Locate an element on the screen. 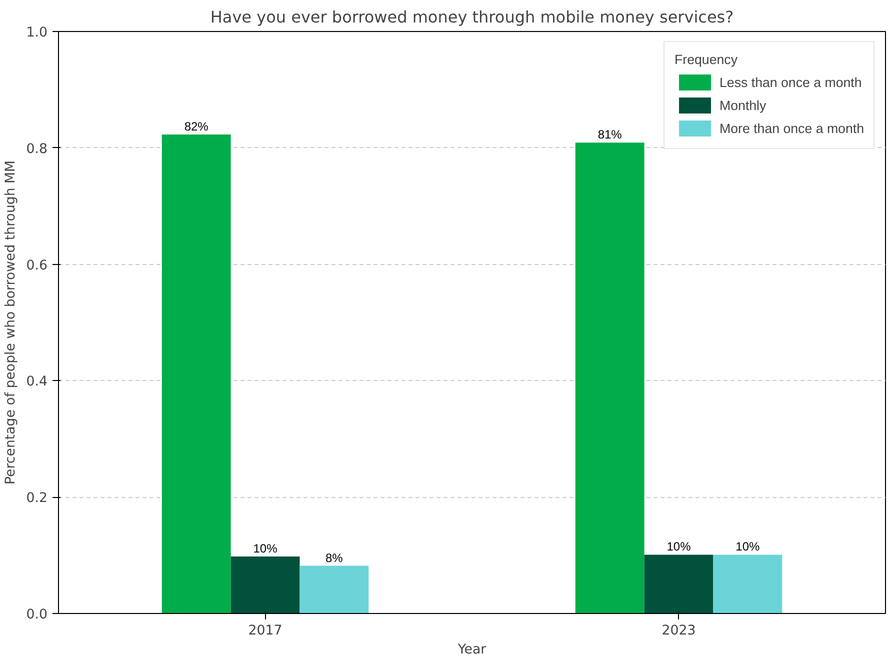 The image size is (893, 666). x-tick-label: 2017 is located at coordinates (265, 631).